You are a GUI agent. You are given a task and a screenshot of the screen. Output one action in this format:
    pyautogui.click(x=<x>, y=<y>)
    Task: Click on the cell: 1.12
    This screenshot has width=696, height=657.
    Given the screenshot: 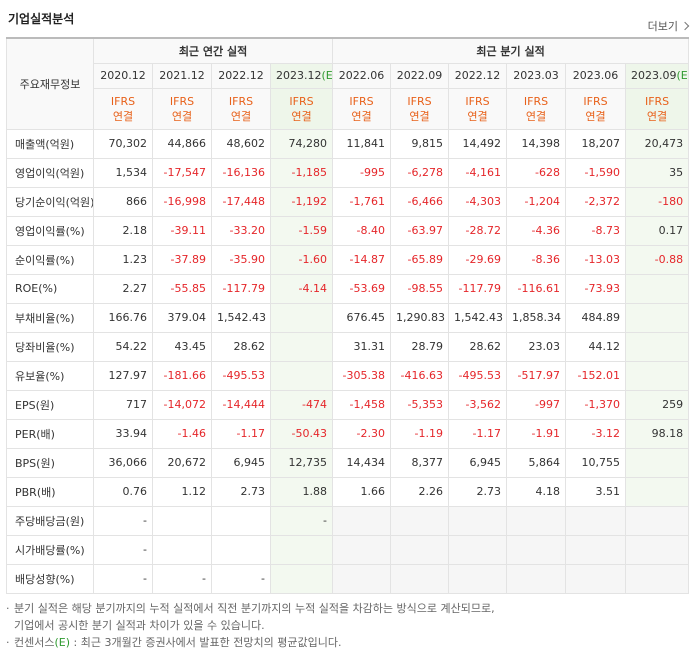 What is the action you would take?
    pyautogui.click(x=182, y=491)
    